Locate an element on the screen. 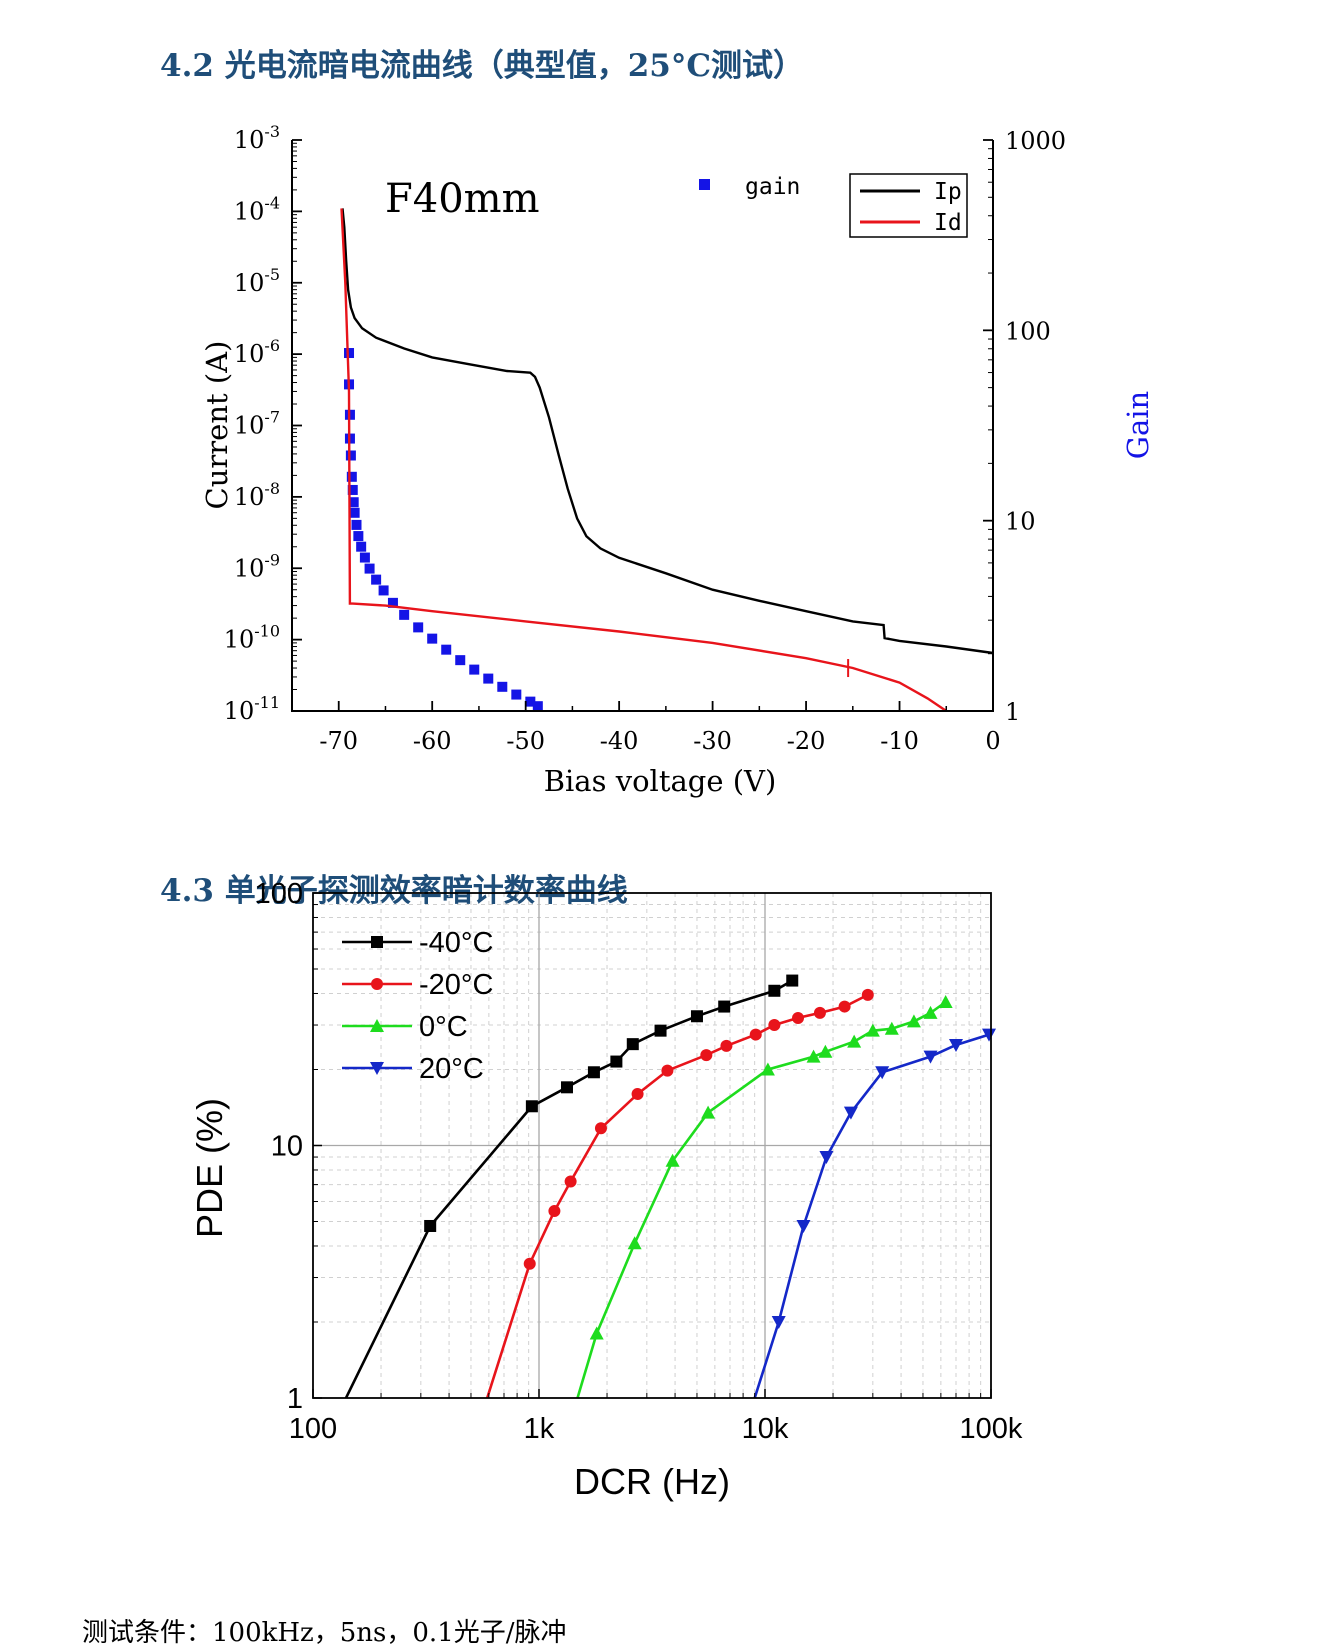  x-tick-label: 10k is located at coordinates (765, 1429).